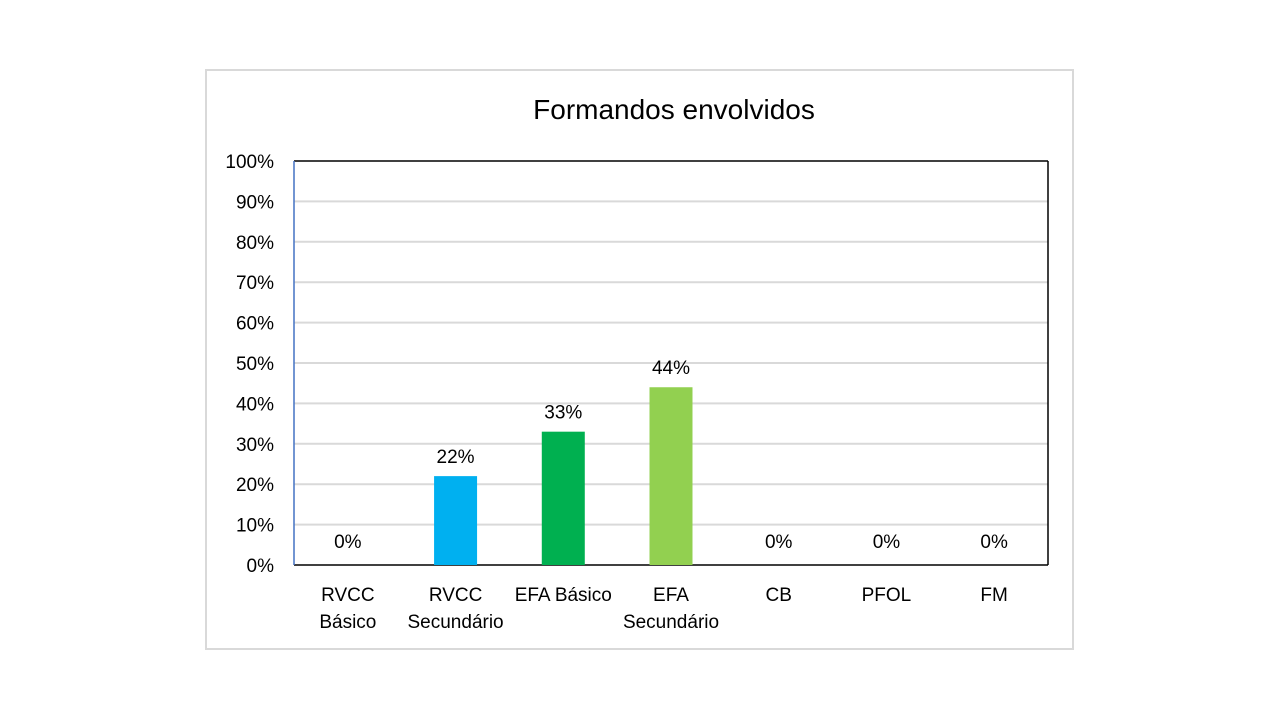 Image resolution: width=1280 pixels, height=720 pixels. I want to click on category-label: EFA Básico, so click(563, 595).